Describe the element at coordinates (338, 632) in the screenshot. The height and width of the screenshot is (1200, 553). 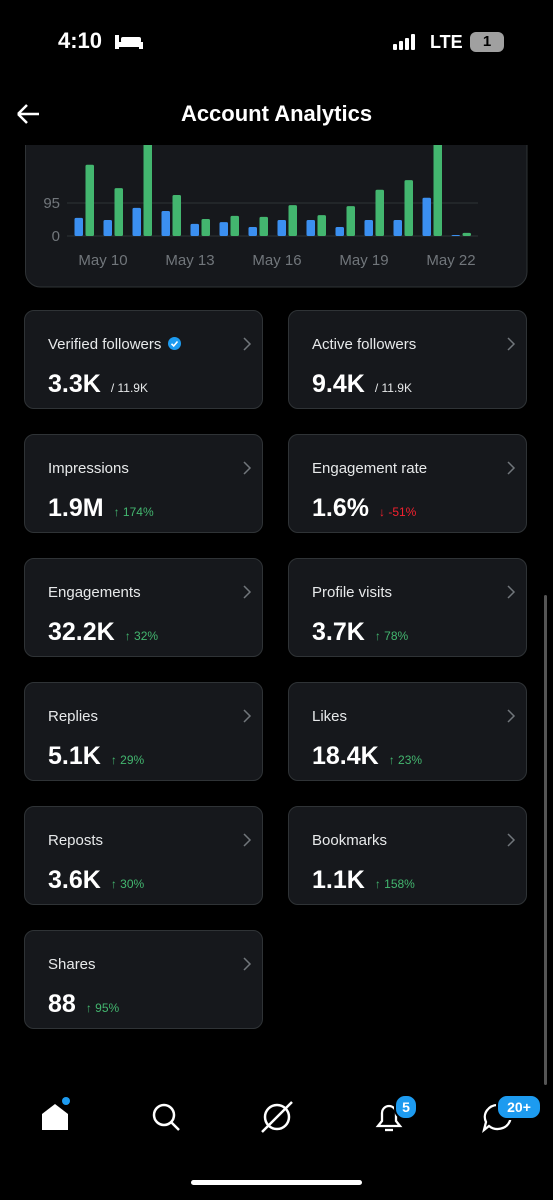
I see `stat-value: 3.7K` at that location.